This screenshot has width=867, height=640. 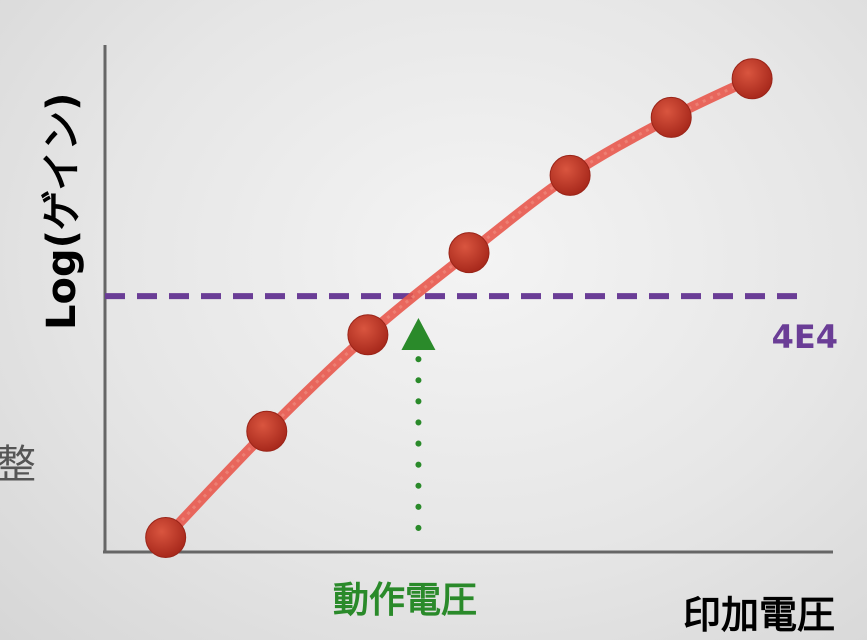 What do you see at coordinates (62, 211) in the screenshot?
I see `y-axis-label: Log(ゲイン)` at bounding box center [62, 211].